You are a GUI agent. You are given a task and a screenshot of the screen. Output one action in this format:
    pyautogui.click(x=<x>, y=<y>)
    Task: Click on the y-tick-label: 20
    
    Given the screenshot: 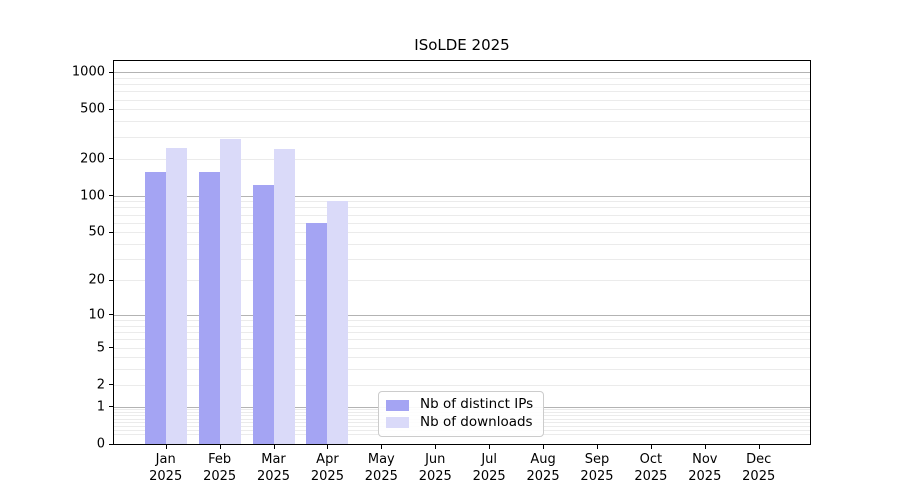 What is the action you would take?
    pyautogui.click(x=96, y=280)
    